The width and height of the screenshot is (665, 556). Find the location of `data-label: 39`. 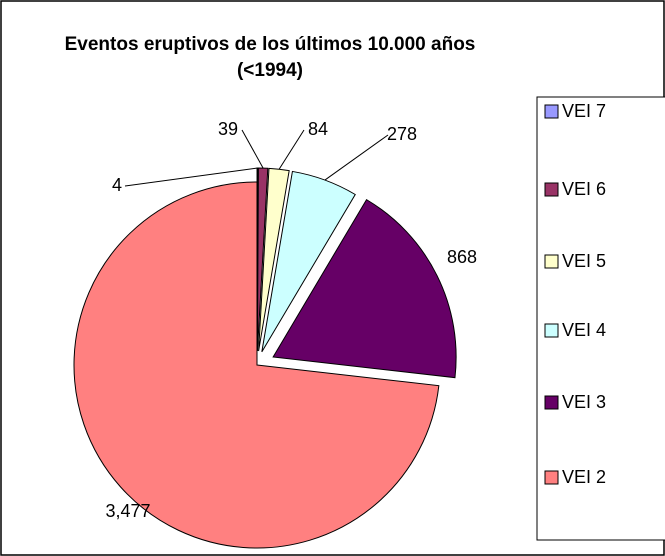

data-label: 39 is located at coordinates (228, 129).